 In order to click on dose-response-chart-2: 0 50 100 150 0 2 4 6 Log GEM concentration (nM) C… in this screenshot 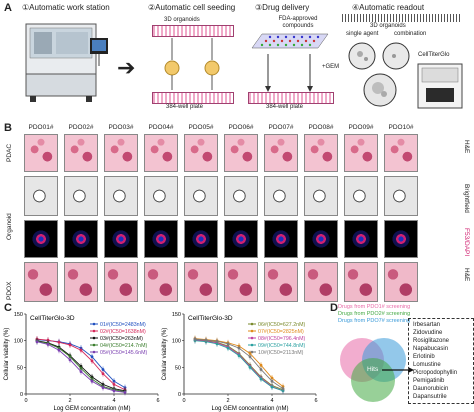, I will do `click(240, 362)`.